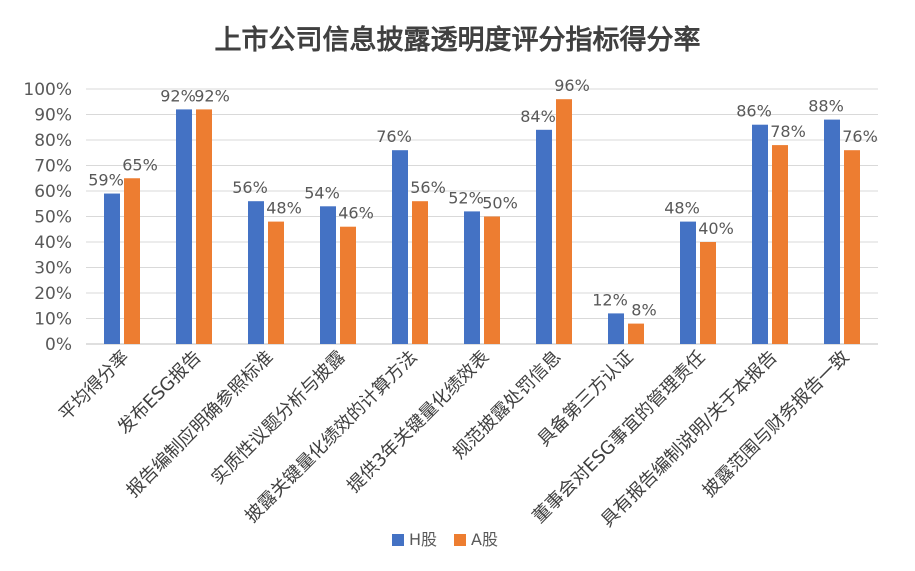  Describe the element at coordinates (356, 213) in the screenshot. I see `data-label: 46%` at that location.